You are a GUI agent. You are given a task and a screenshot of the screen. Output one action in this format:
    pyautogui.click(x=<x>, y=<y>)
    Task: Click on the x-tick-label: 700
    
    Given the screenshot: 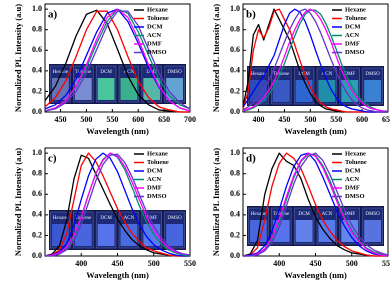 What is the action you would take?
    pyautogui.click(x=190, y=119)
    